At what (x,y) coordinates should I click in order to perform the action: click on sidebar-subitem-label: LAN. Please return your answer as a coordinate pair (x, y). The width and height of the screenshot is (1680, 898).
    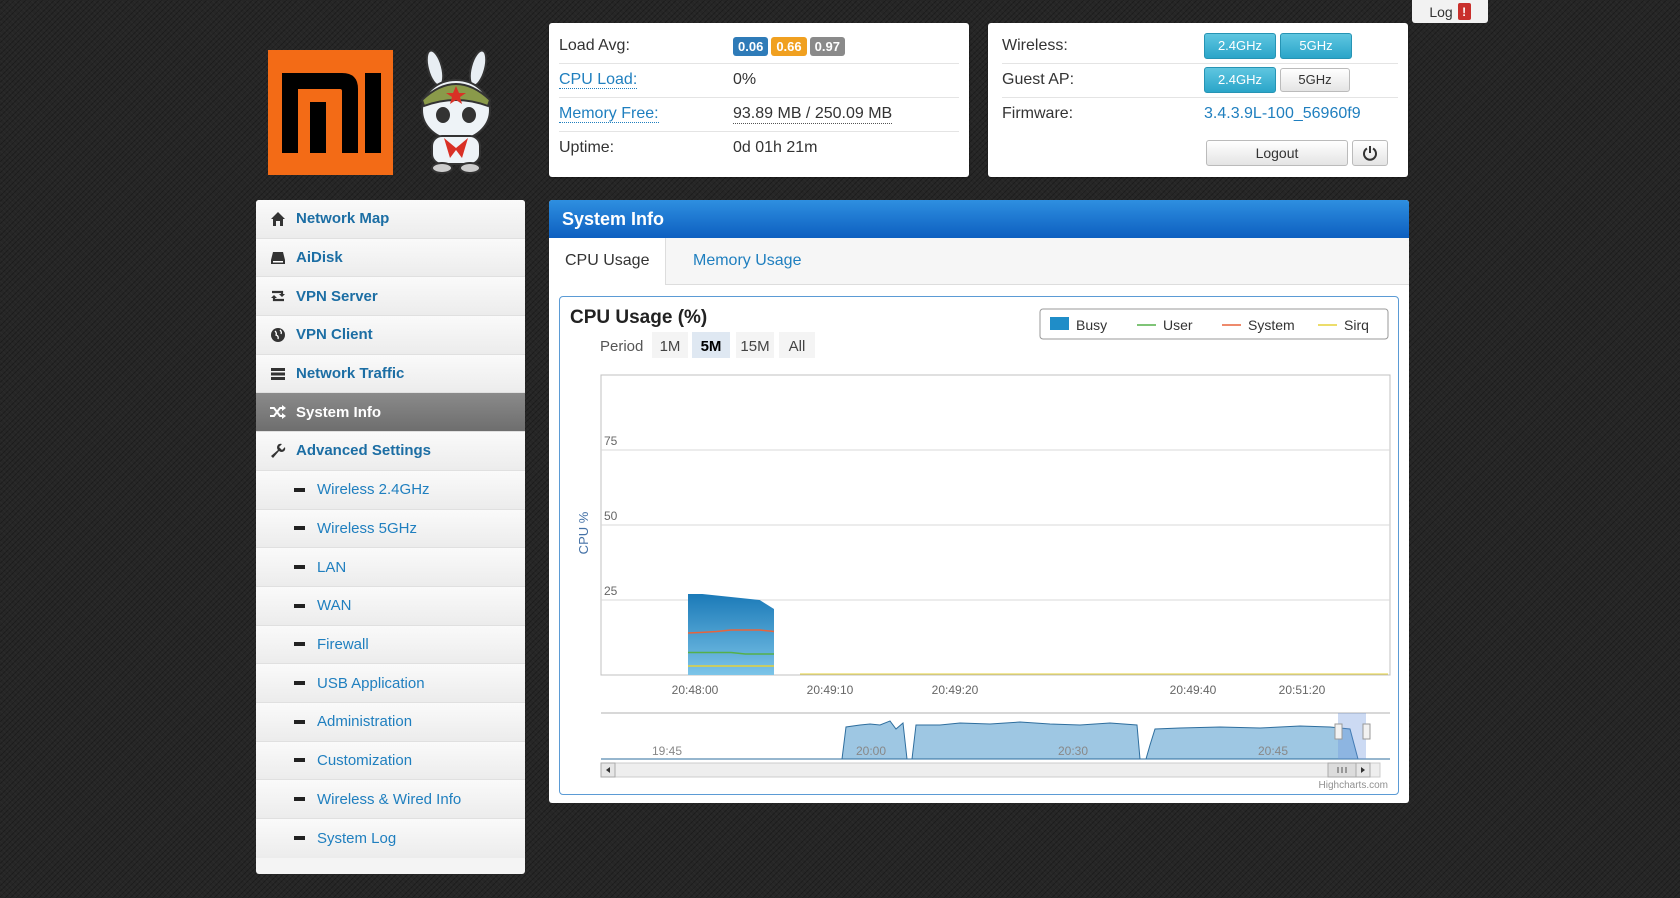
    Looking at the image, I should click on (332, 567).